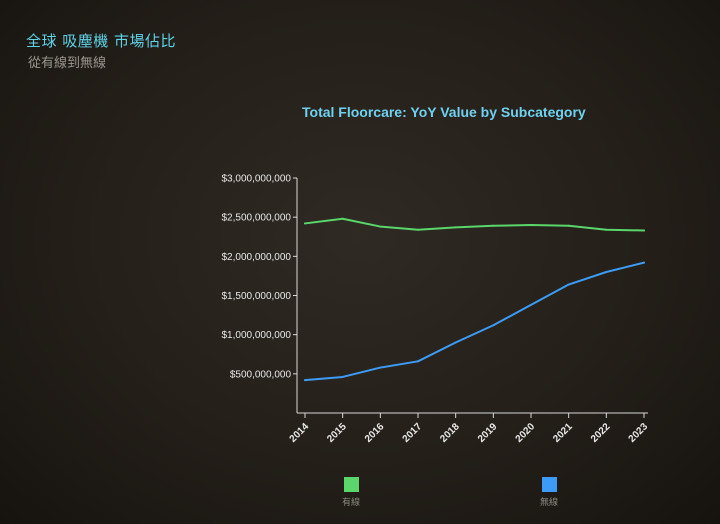 This screenshot has height=524, width=720. Describe the element at coordinates (375, 433) in the screenshot. I see `x-tick-label: 2016` at that location.